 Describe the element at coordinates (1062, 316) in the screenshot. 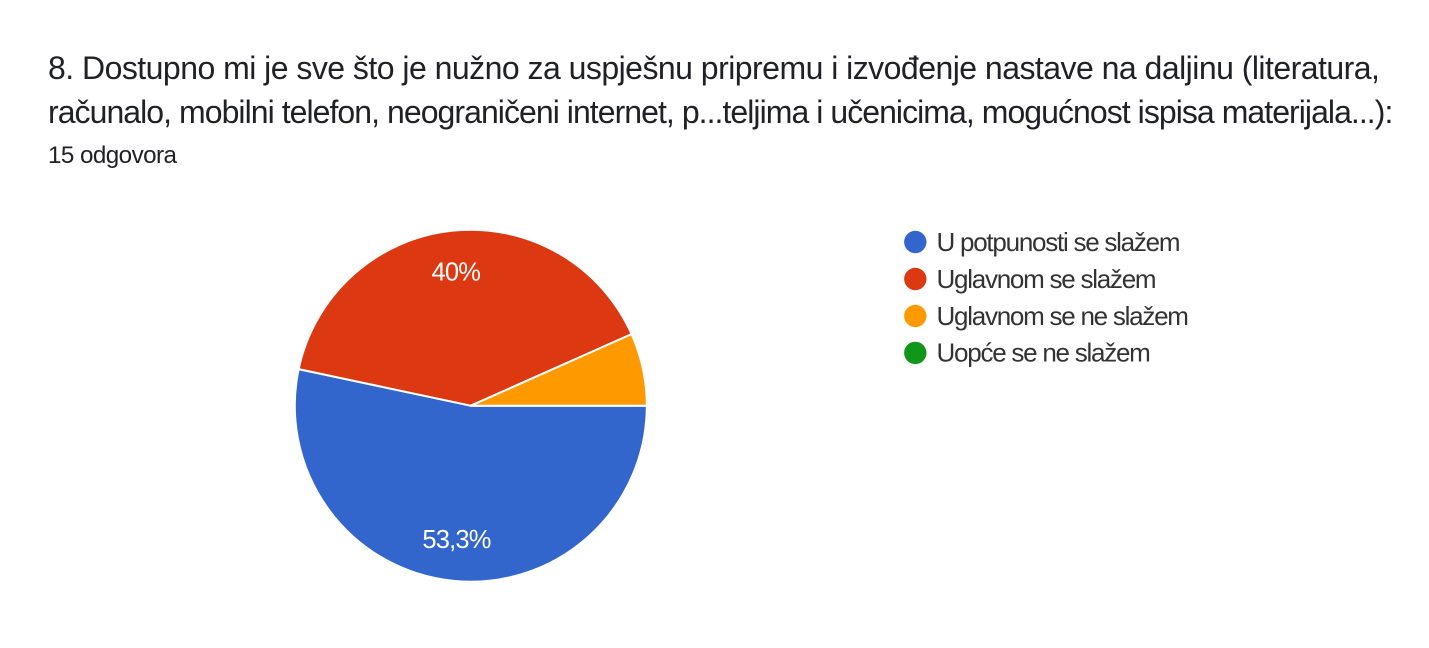

I see `svg-text: Uglavnom se ne slažem` at that location.